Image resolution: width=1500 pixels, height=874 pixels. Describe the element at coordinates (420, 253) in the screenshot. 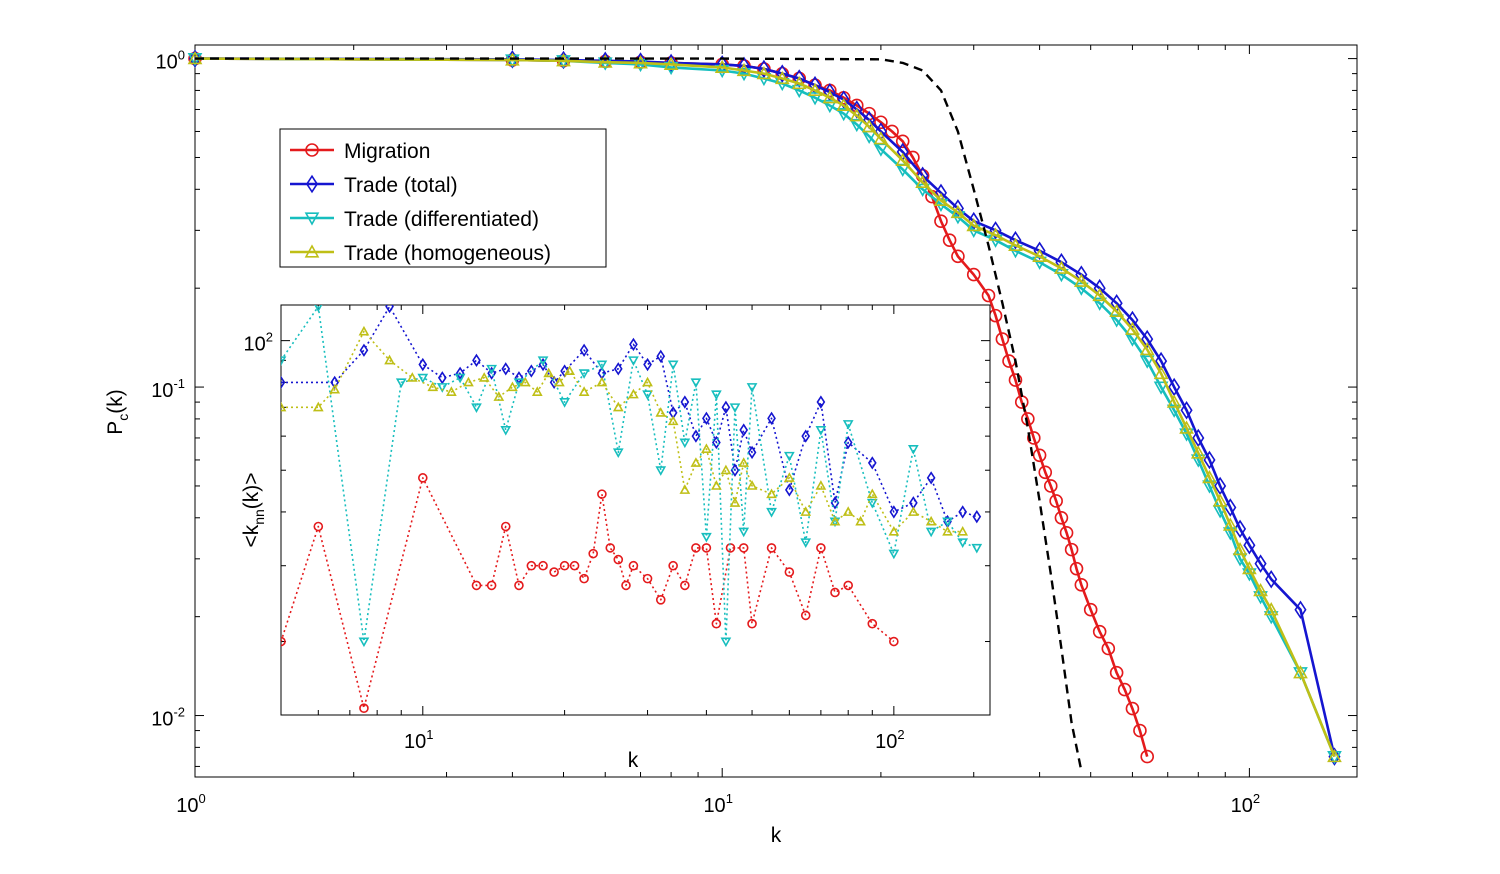

I see `legend-entry: Trade (homogeneous)` at that location.